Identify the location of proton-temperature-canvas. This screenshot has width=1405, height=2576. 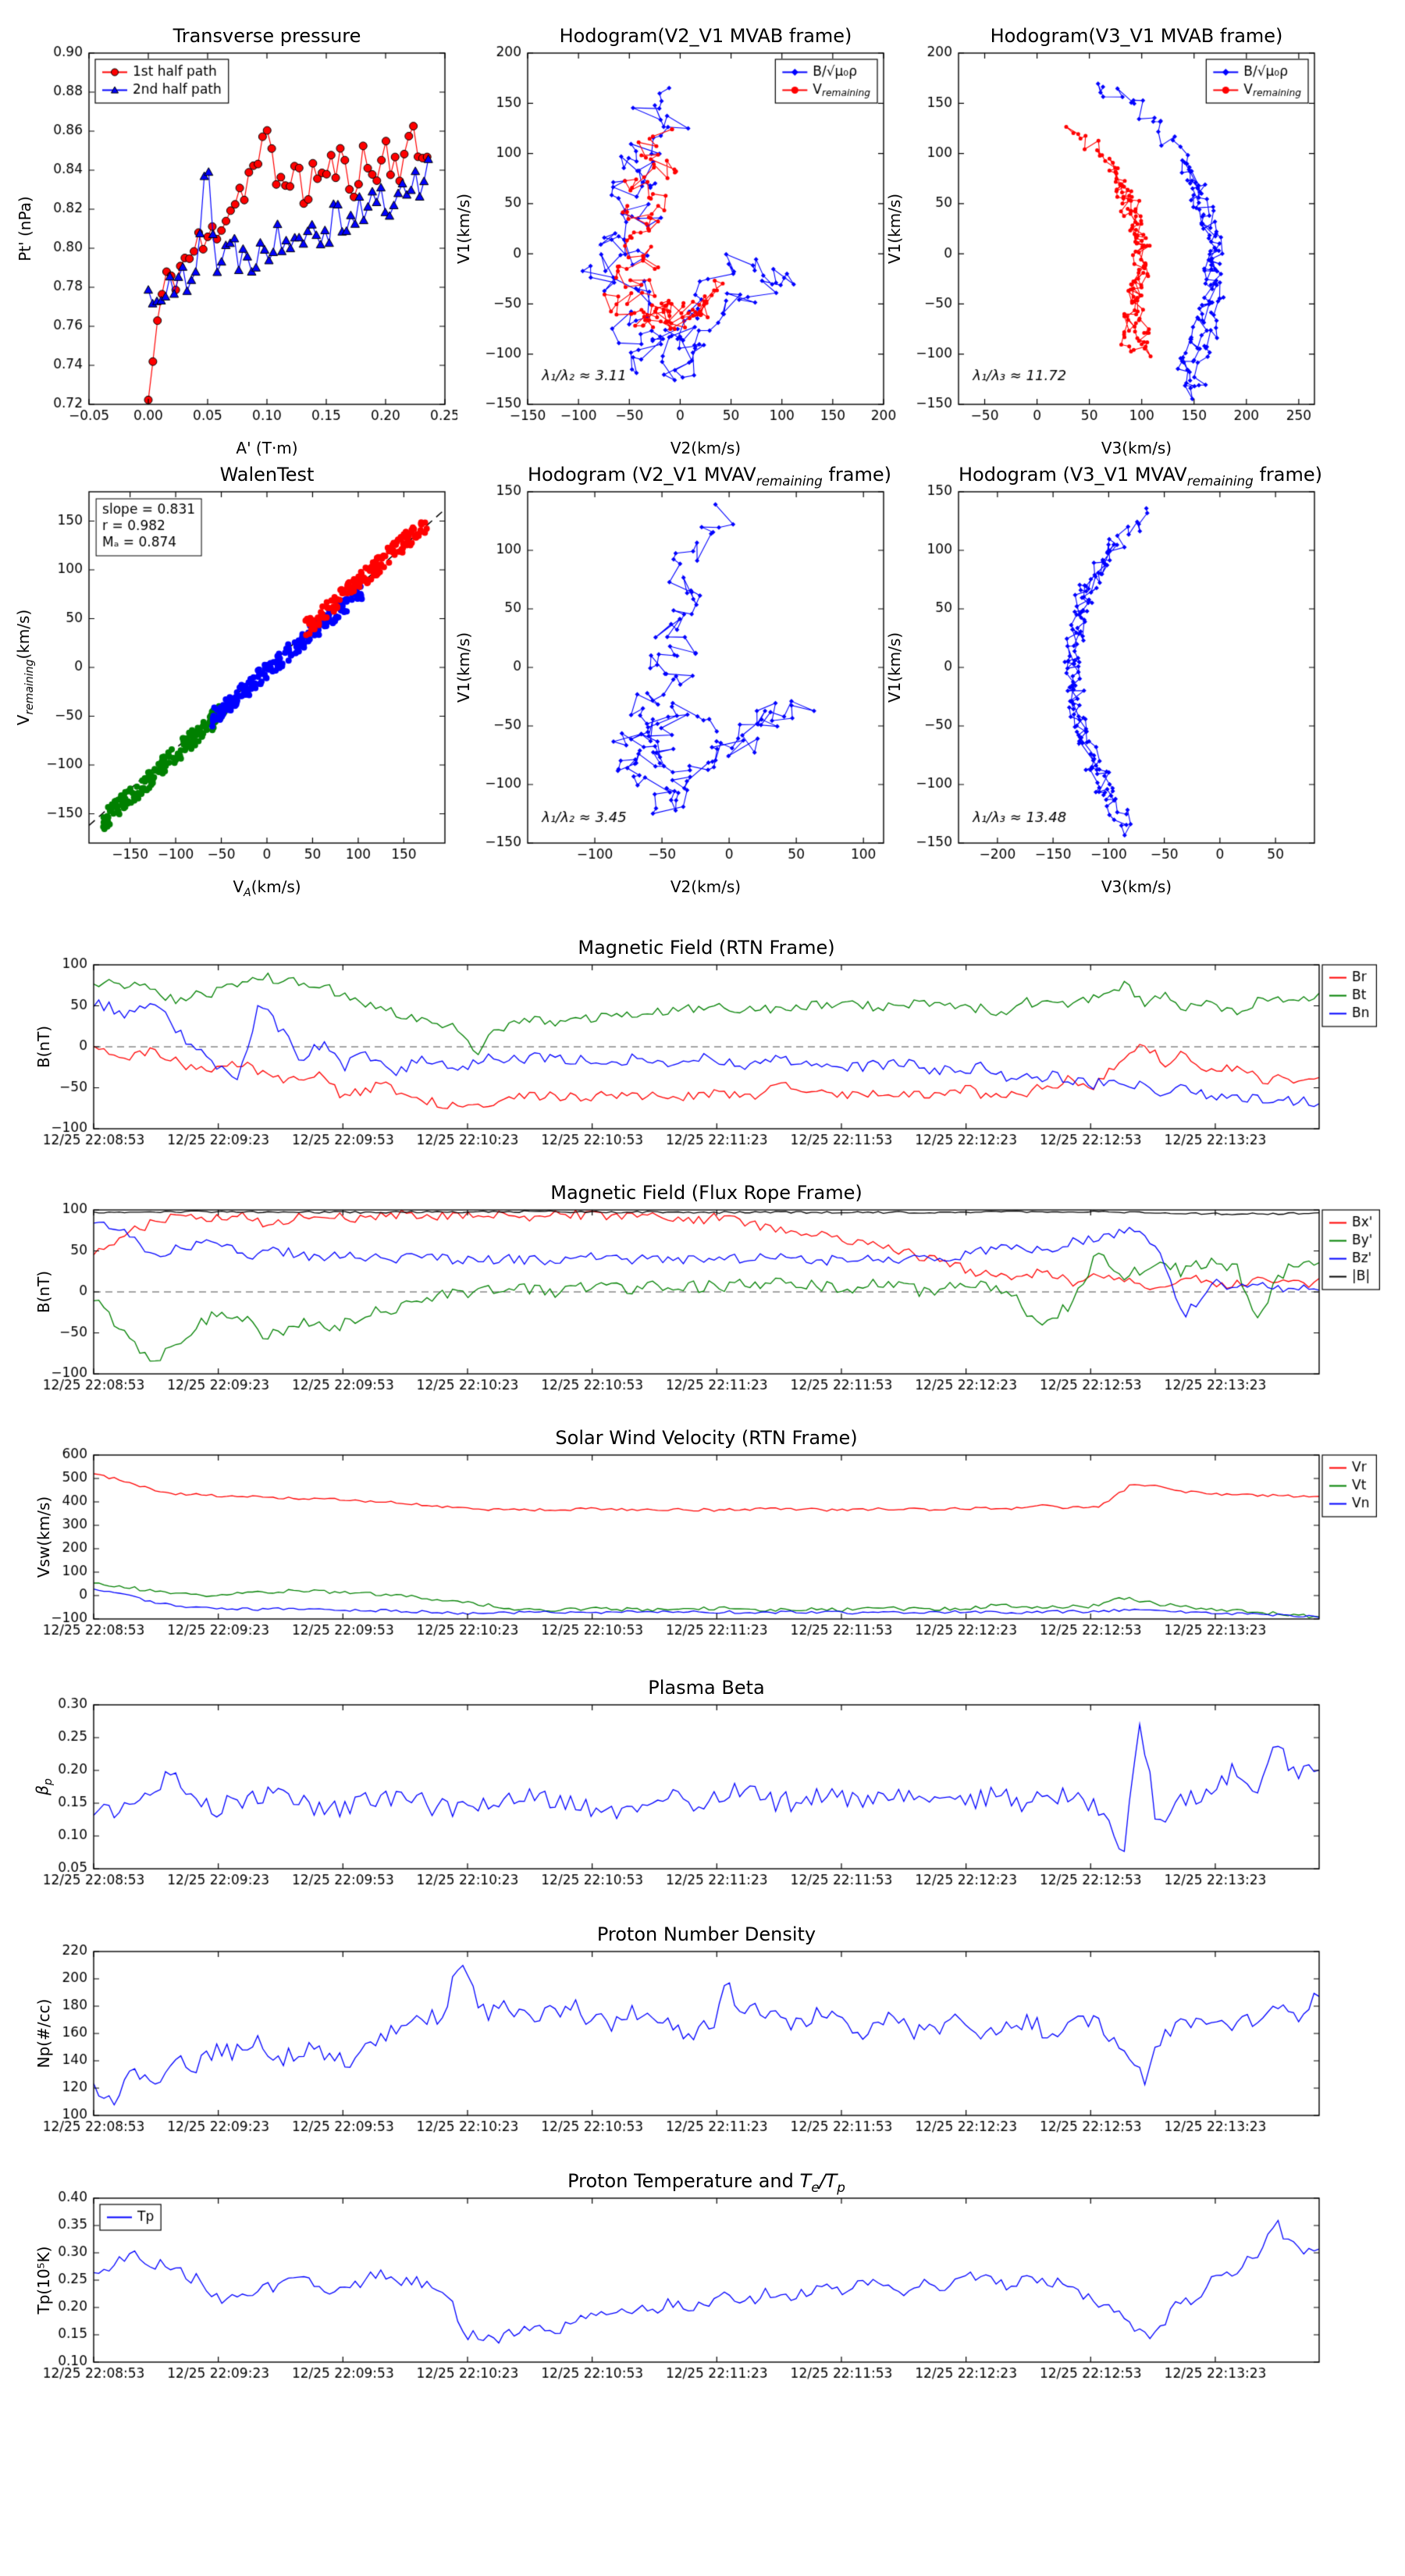
(703, 2289).